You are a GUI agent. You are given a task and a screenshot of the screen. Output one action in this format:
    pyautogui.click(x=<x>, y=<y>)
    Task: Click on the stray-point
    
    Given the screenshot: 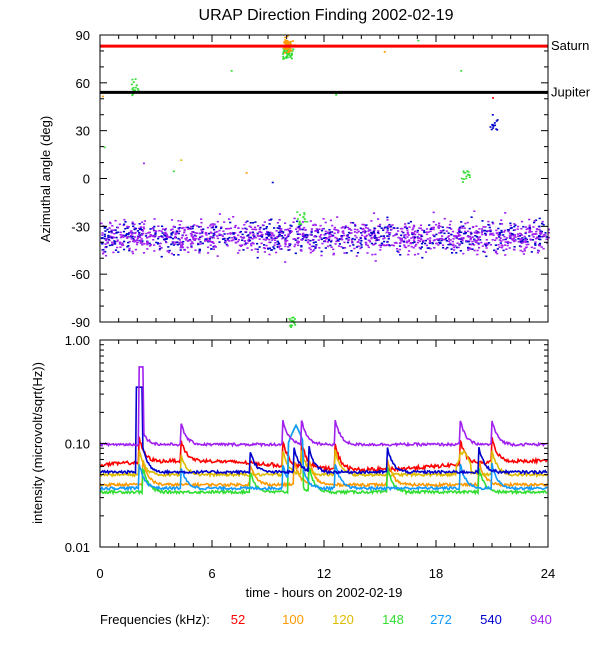 What is the action you would take?
    pyautogui.click(x=143, y=163)
    